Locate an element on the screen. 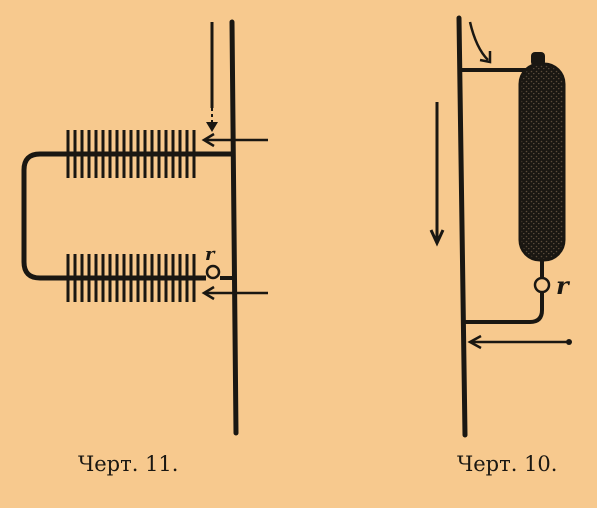 This screenshot has width=597, height=508. fig11-upper-radiator-fins is located at coordinates (131, 154).